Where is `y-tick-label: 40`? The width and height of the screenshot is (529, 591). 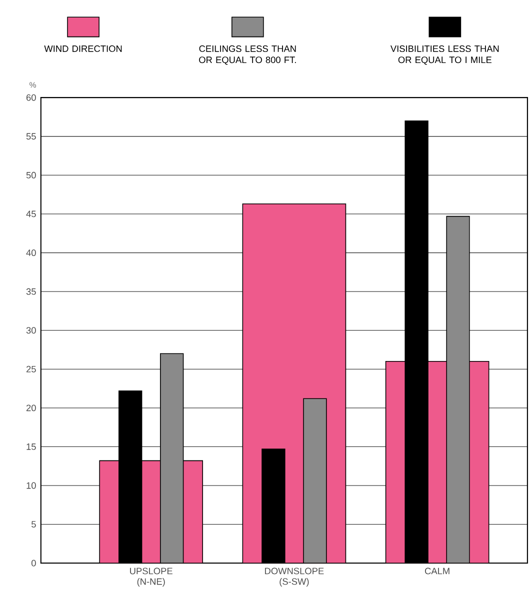 y-tick-label: 40 is located at coordinates (31, 253).